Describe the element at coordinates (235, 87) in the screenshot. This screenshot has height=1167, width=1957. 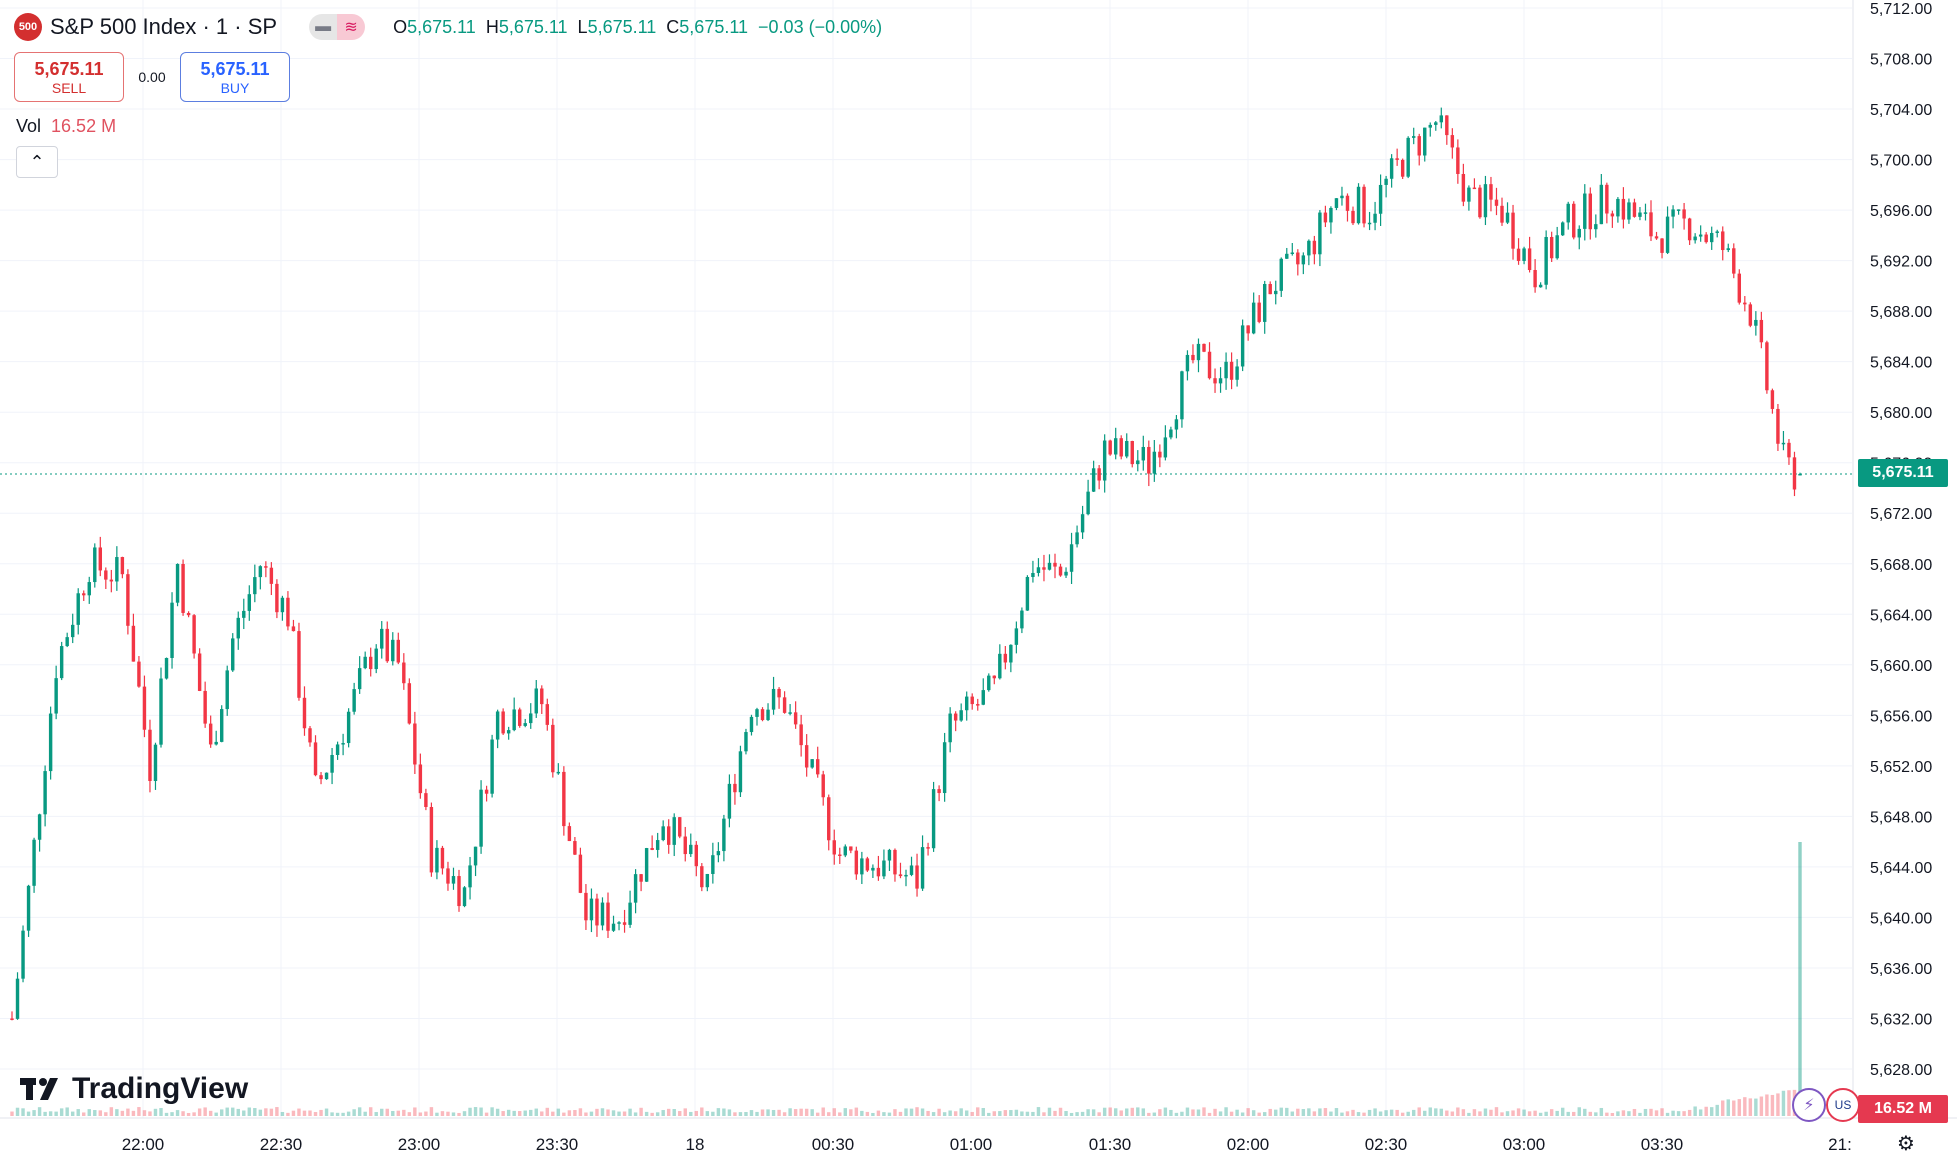
I see `buy-label: BUY` at that location.